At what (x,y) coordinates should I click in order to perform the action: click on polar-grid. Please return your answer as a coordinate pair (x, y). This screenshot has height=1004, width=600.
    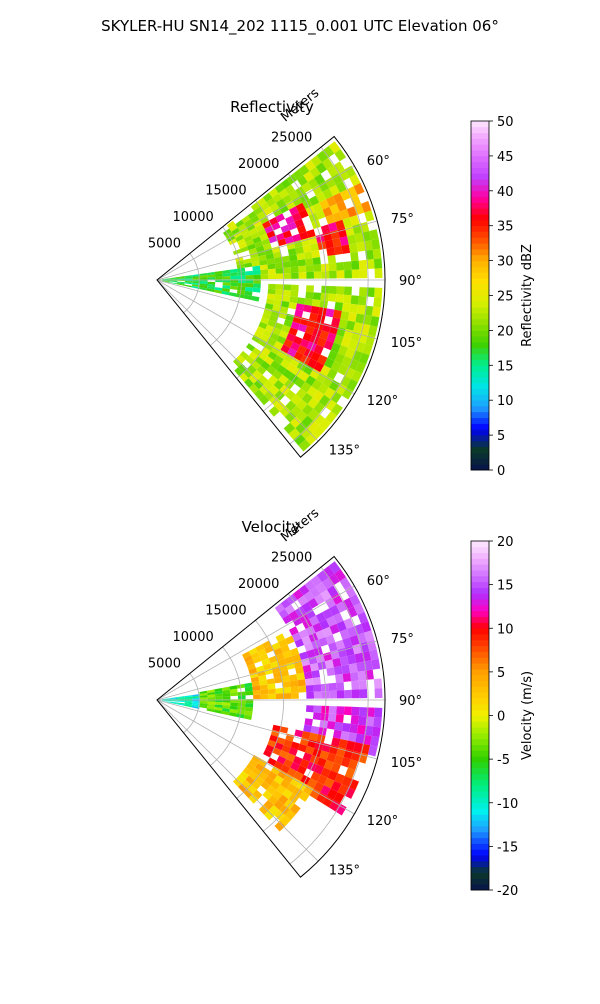
    Looking at the image, I should click on (270, 295).